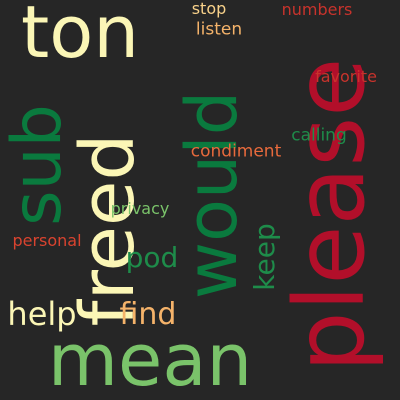 This screenshot has height=400, width=400. What do you see at coordinates (140, 208) in the screenshot?
I see `word-privacy: privacy` at bounding box center [140, 208].